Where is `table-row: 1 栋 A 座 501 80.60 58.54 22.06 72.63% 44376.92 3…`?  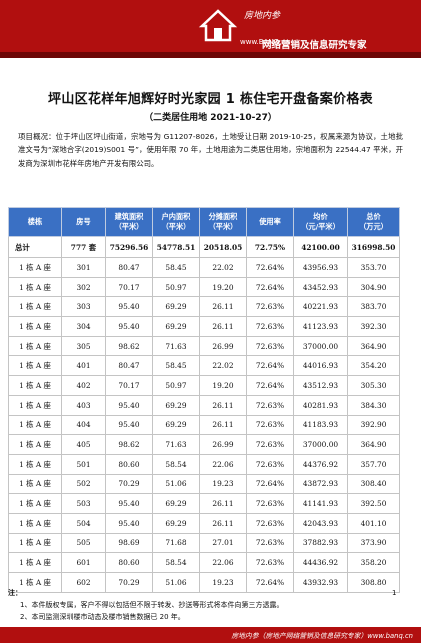
table-row: 1 栋 A 座 501 80.60 58.54 22.06 72.63% 44376.92 3… is located at coordinates (204, 464).